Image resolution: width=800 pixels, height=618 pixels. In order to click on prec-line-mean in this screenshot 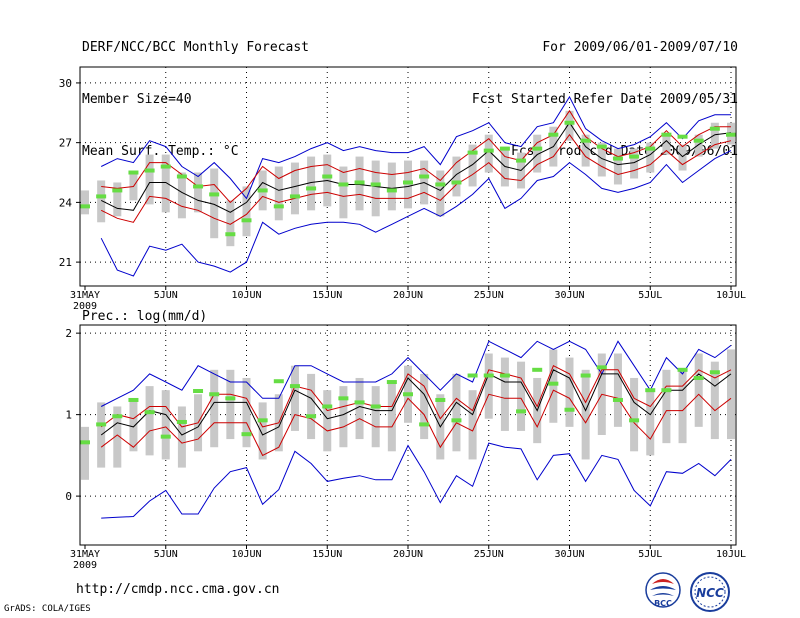, I will do `click(416, 402)`.